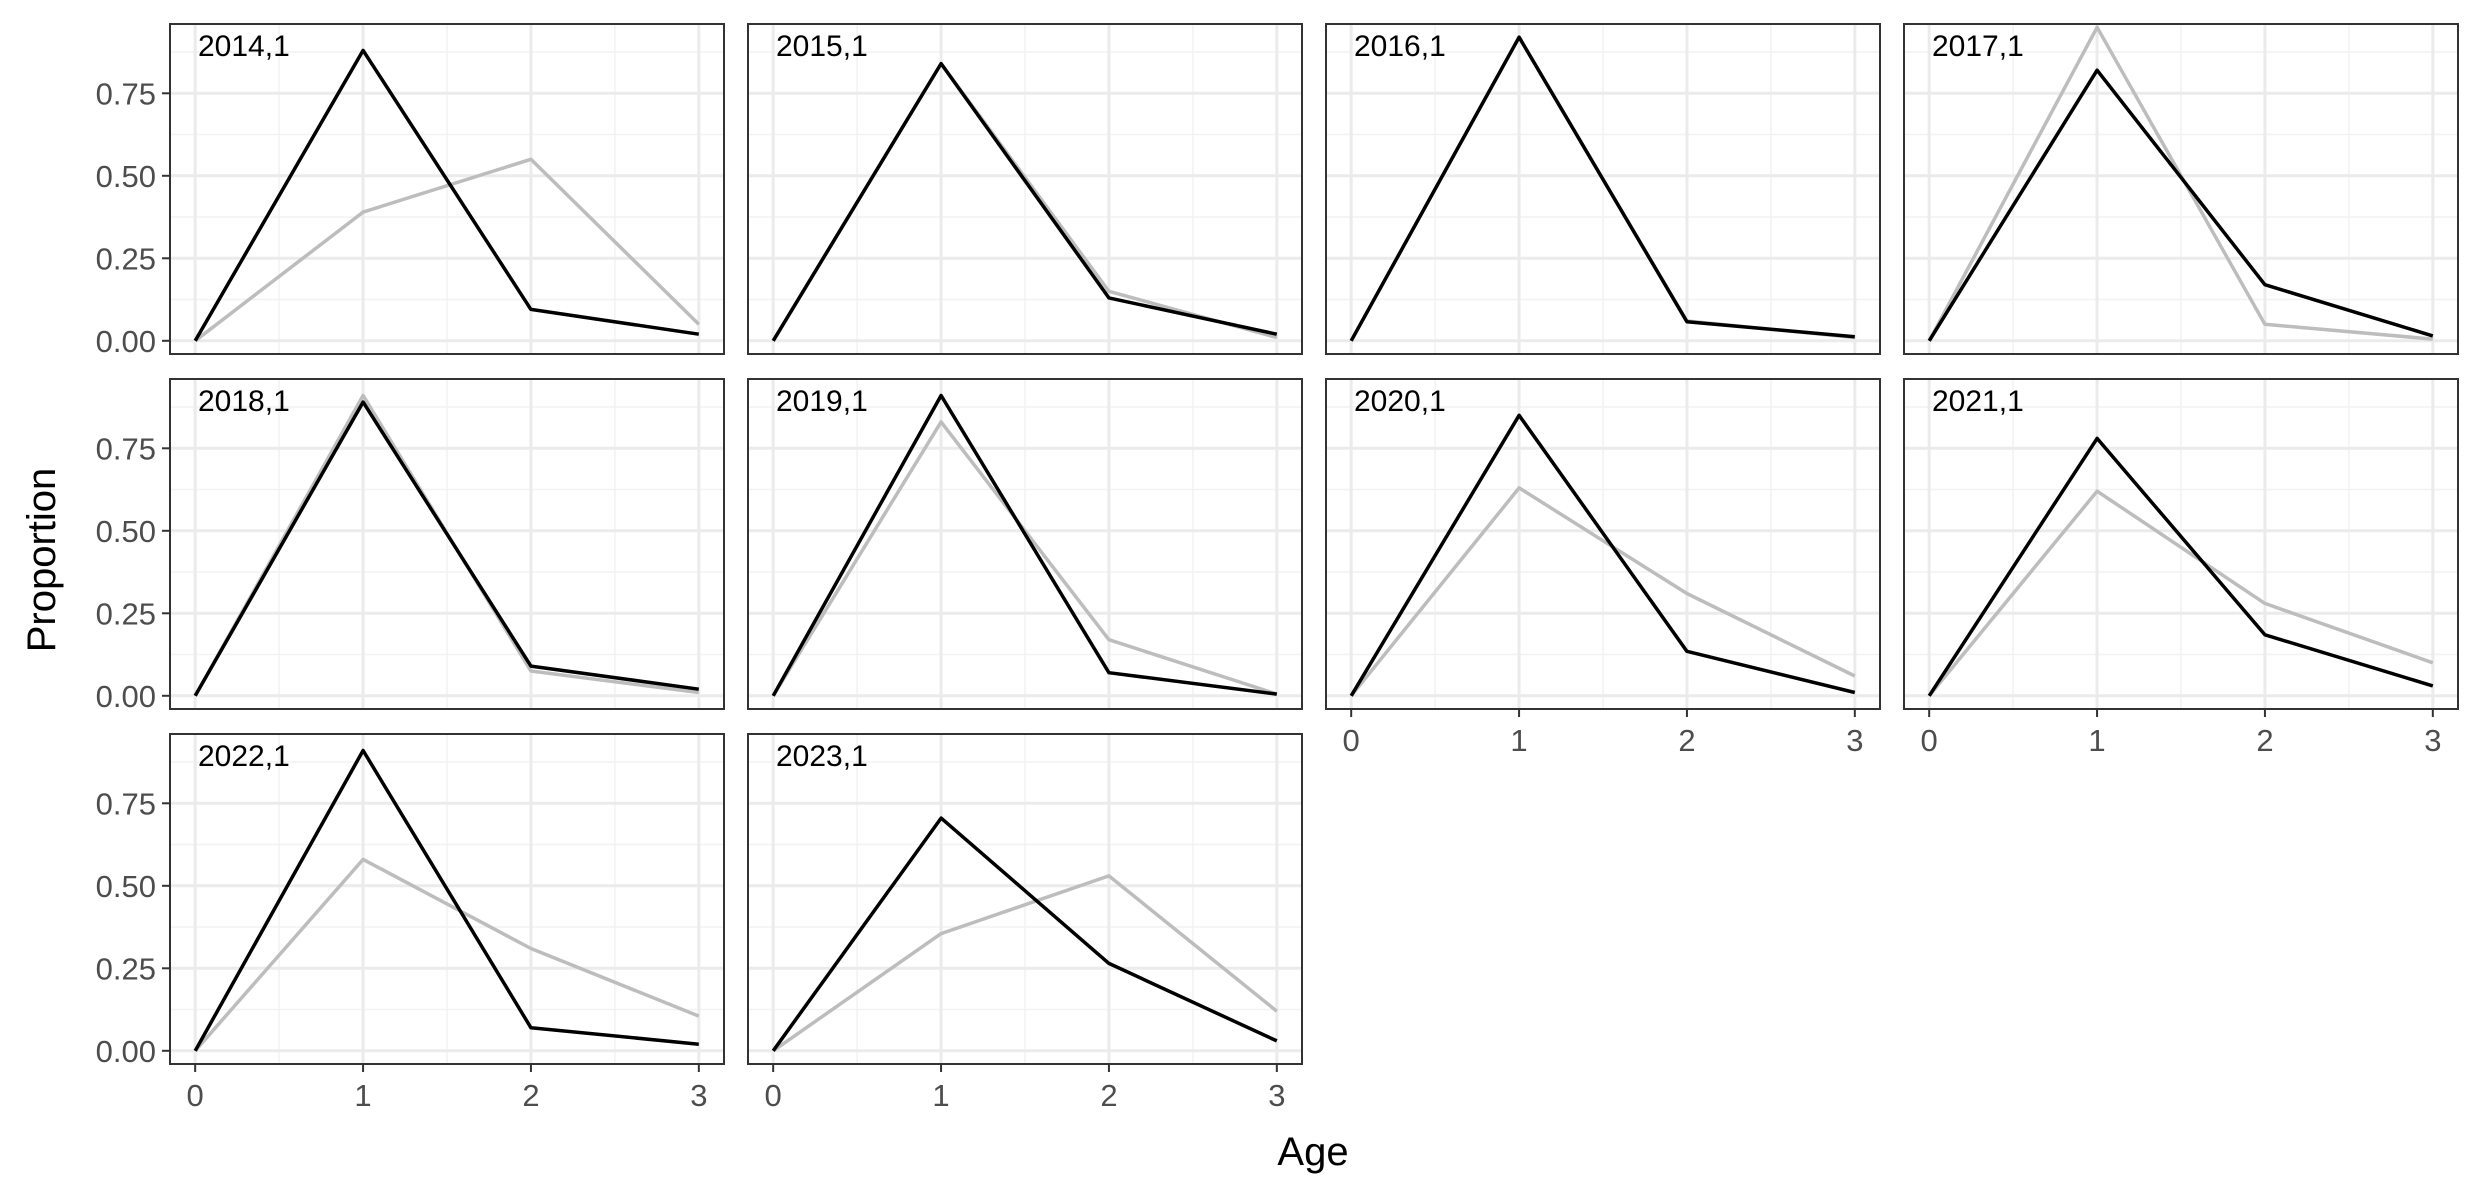 This screenshot has width=2481, height=1200. I want to click on panel-2016-1: 2016,1, so click(1603, 189).